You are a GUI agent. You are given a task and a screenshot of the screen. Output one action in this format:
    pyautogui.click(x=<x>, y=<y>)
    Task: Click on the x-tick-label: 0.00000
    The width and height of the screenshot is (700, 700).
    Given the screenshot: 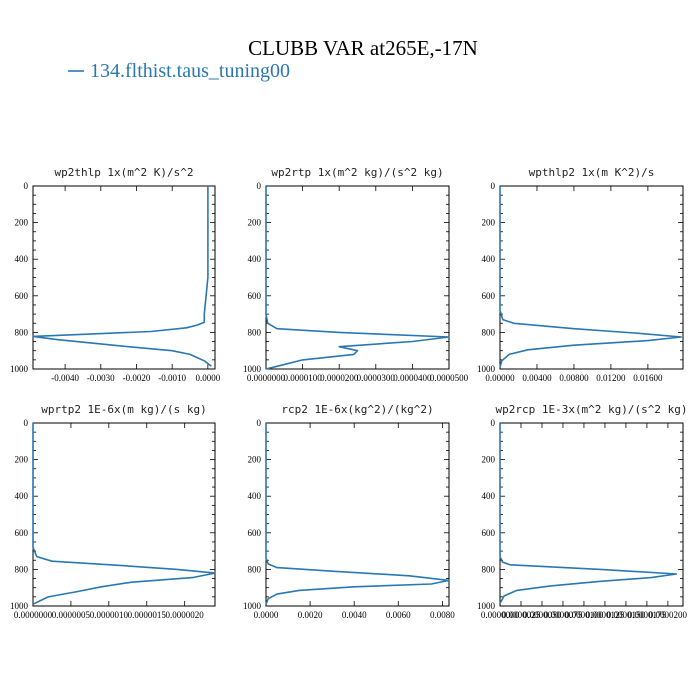 What is the action you would take?
    pyautogui.click(x=500, y=378)
    